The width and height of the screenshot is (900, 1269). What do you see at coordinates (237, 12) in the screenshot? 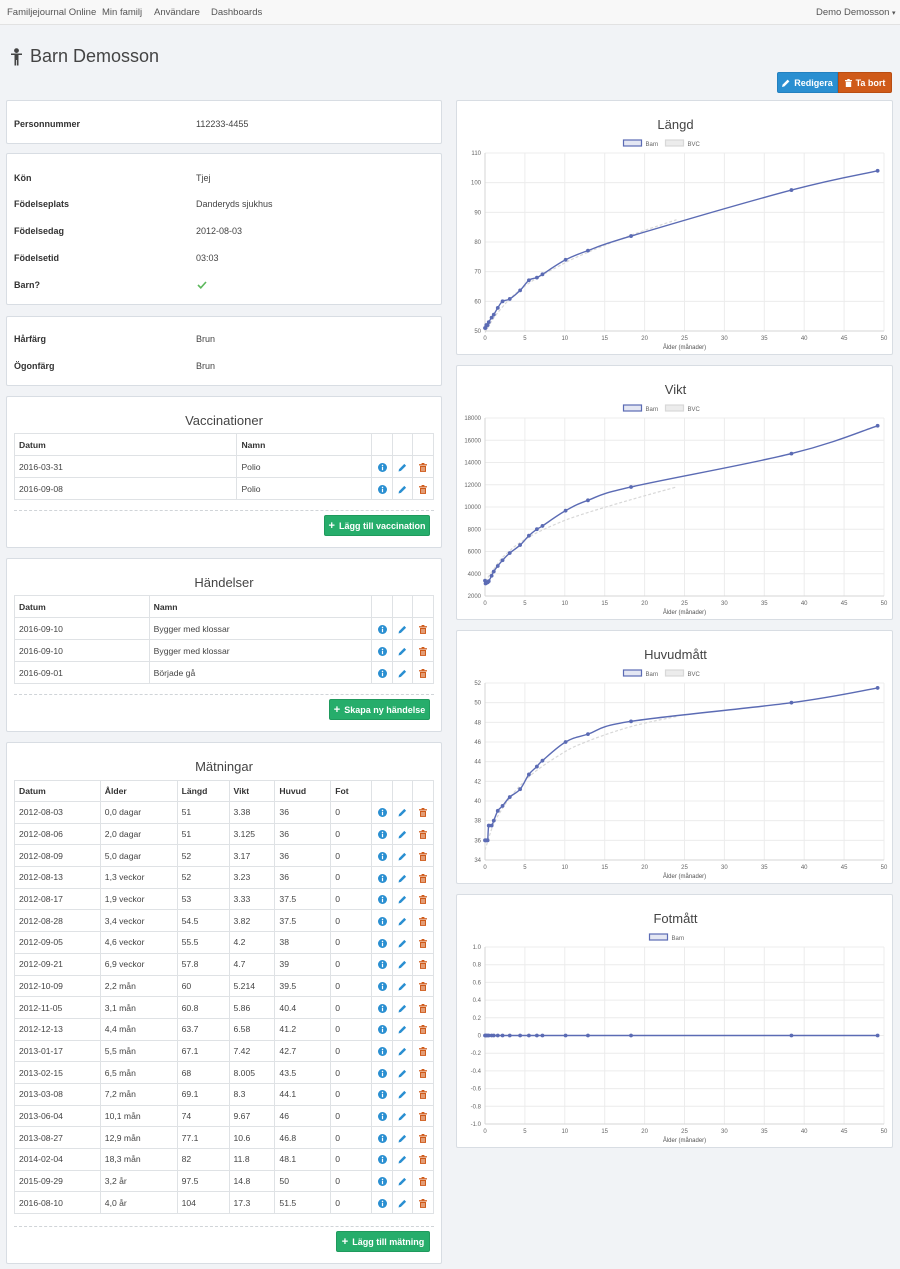
I see `nav-item-dashboards: Dashboards` at bounding box center [237, 12].